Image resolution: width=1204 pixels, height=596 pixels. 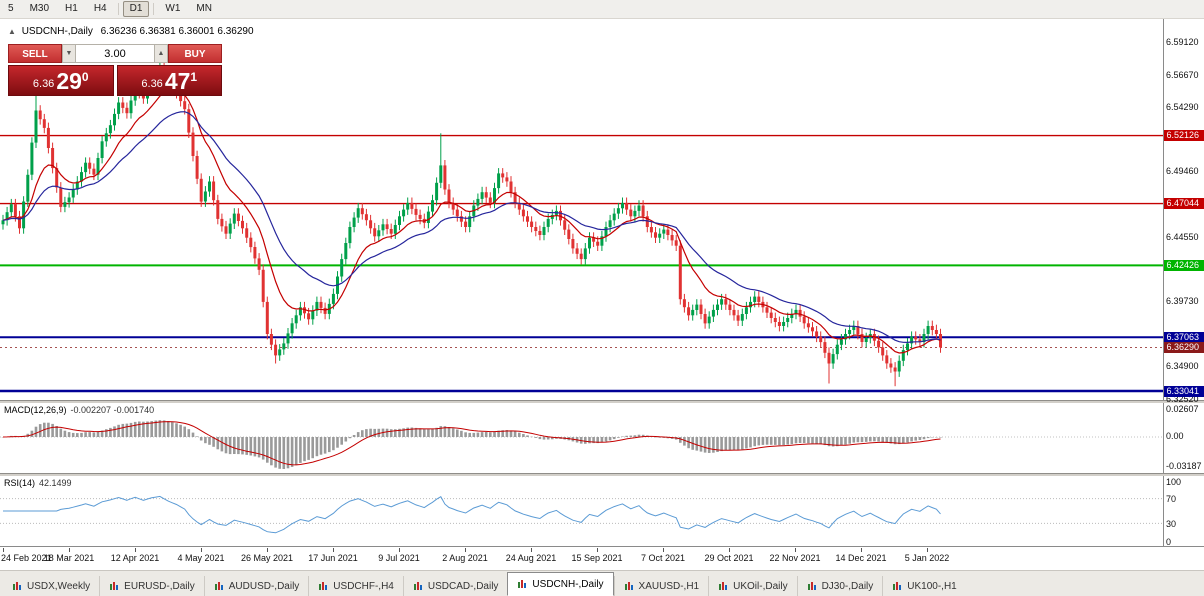 What do you see at coordinates (1183, 136) in the screenshot?
I see `level-price-tag: 6.52126` at bounding box center [1183, 136].